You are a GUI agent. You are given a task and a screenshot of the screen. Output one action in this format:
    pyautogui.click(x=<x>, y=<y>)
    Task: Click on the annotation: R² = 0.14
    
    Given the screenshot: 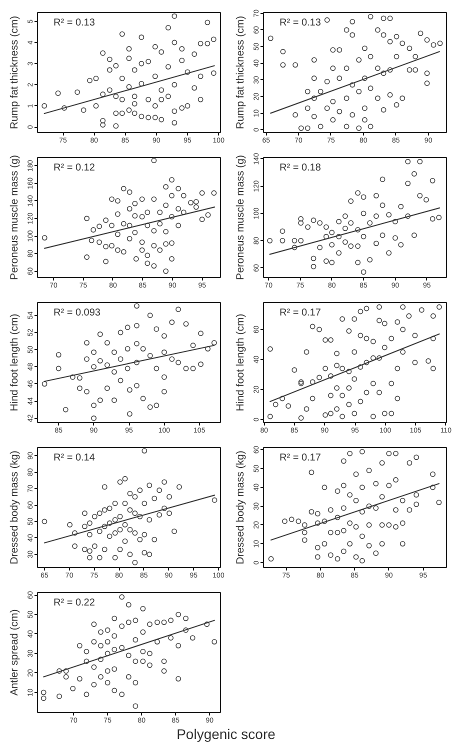 What is the action you would take?
    pyautogui.click(x=75, y=458)
    